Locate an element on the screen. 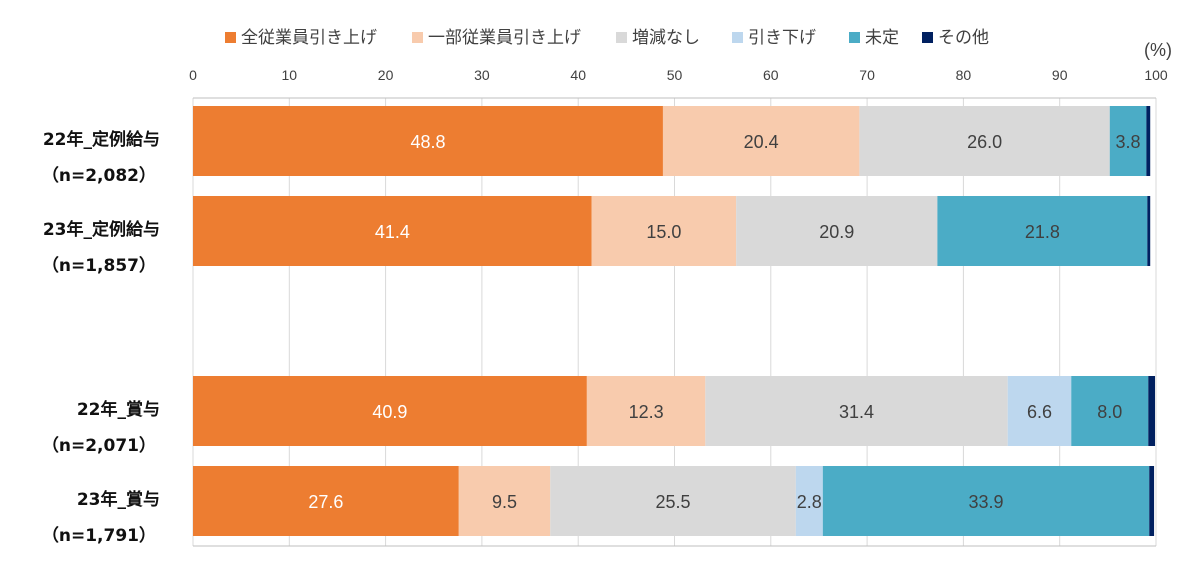 This screenshot has height=578, width=1200. data-label: 20.4 is located at coordinates (761, 142).